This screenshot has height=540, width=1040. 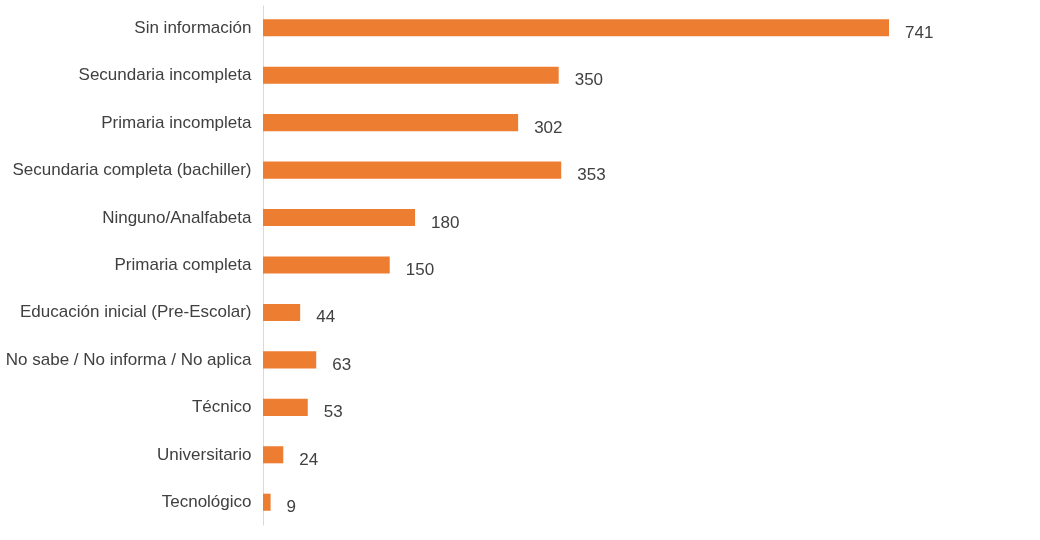 I want to click on y-tick-label: Ninguno/Analfabeta, so click(x=177, y=217).